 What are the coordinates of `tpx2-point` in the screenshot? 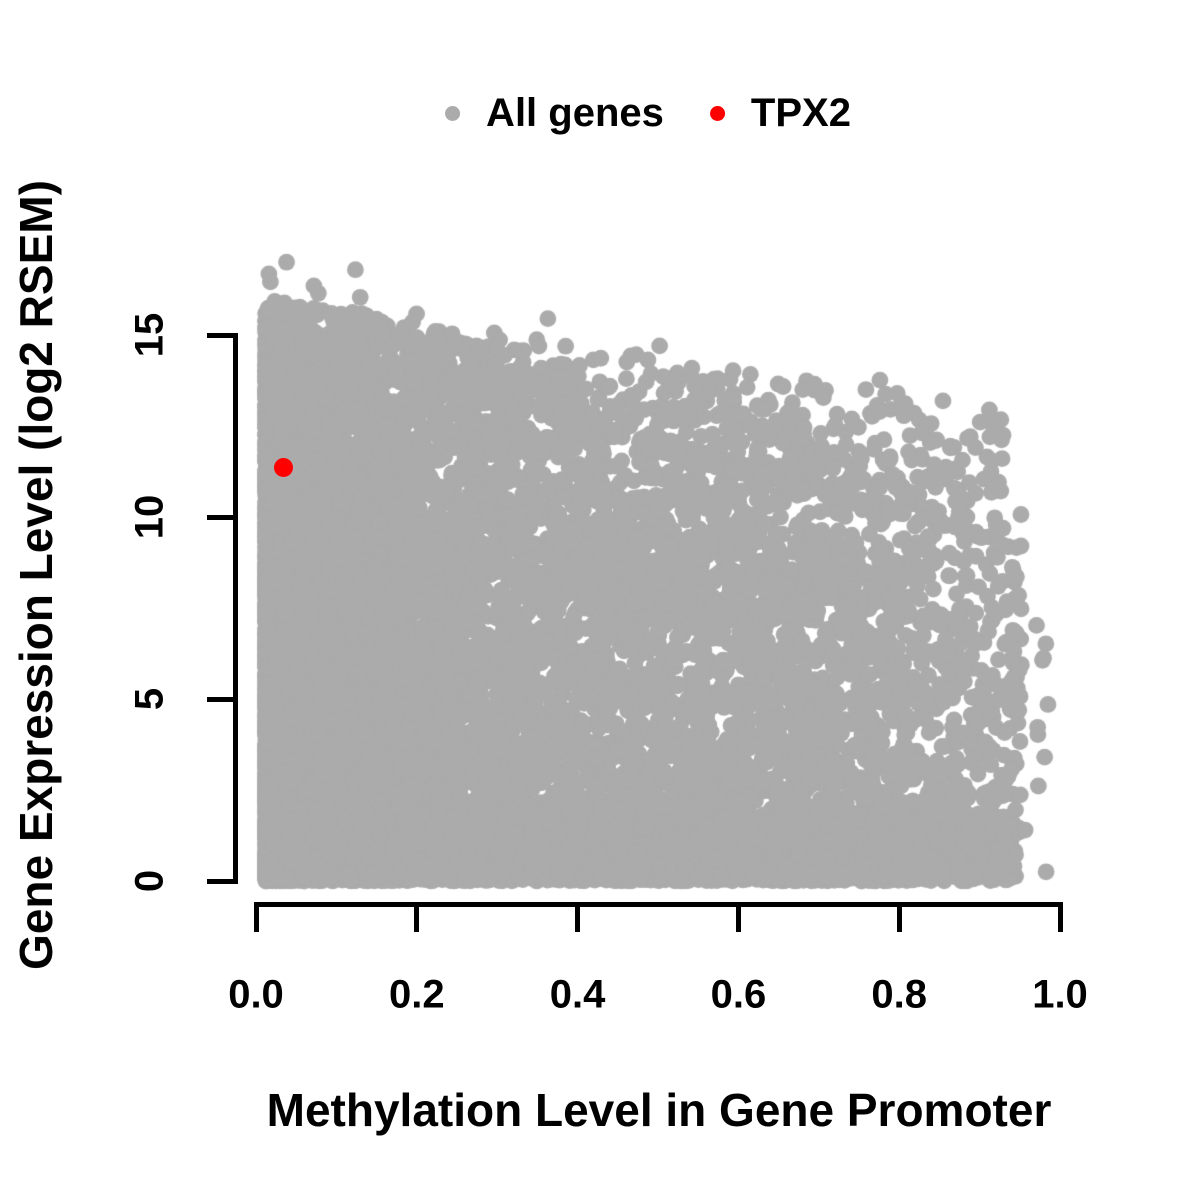 It's located at (283, 468).